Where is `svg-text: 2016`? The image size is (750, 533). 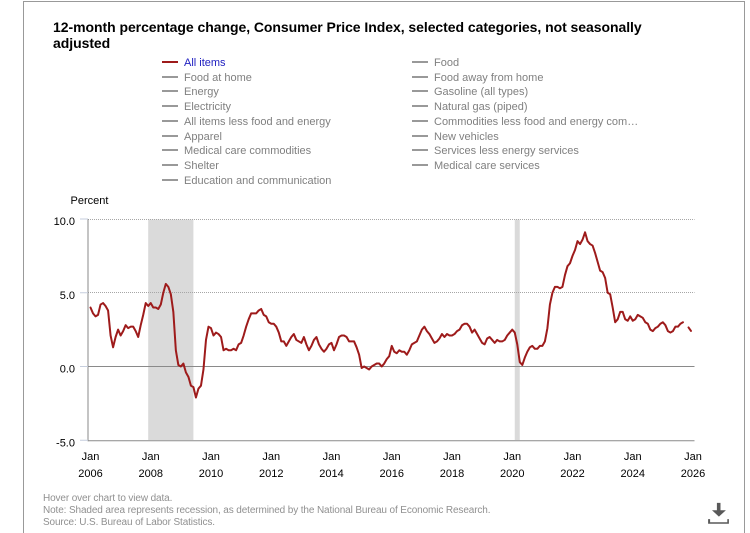 svg-text: 2016 is located at coordinates (392, 474).